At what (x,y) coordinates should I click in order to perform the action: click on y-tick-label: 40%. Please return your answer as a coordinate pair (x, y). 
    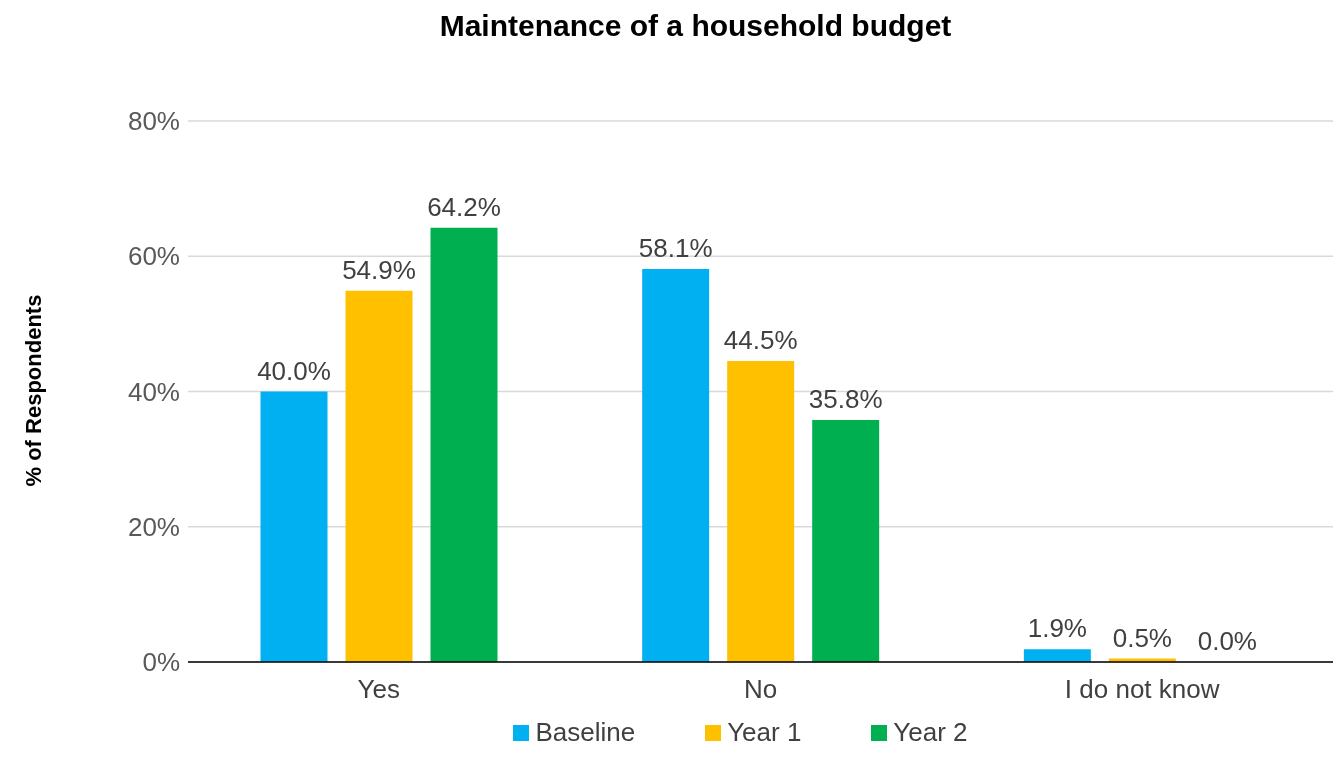
    Looking at the image, I should click on (153, 391).